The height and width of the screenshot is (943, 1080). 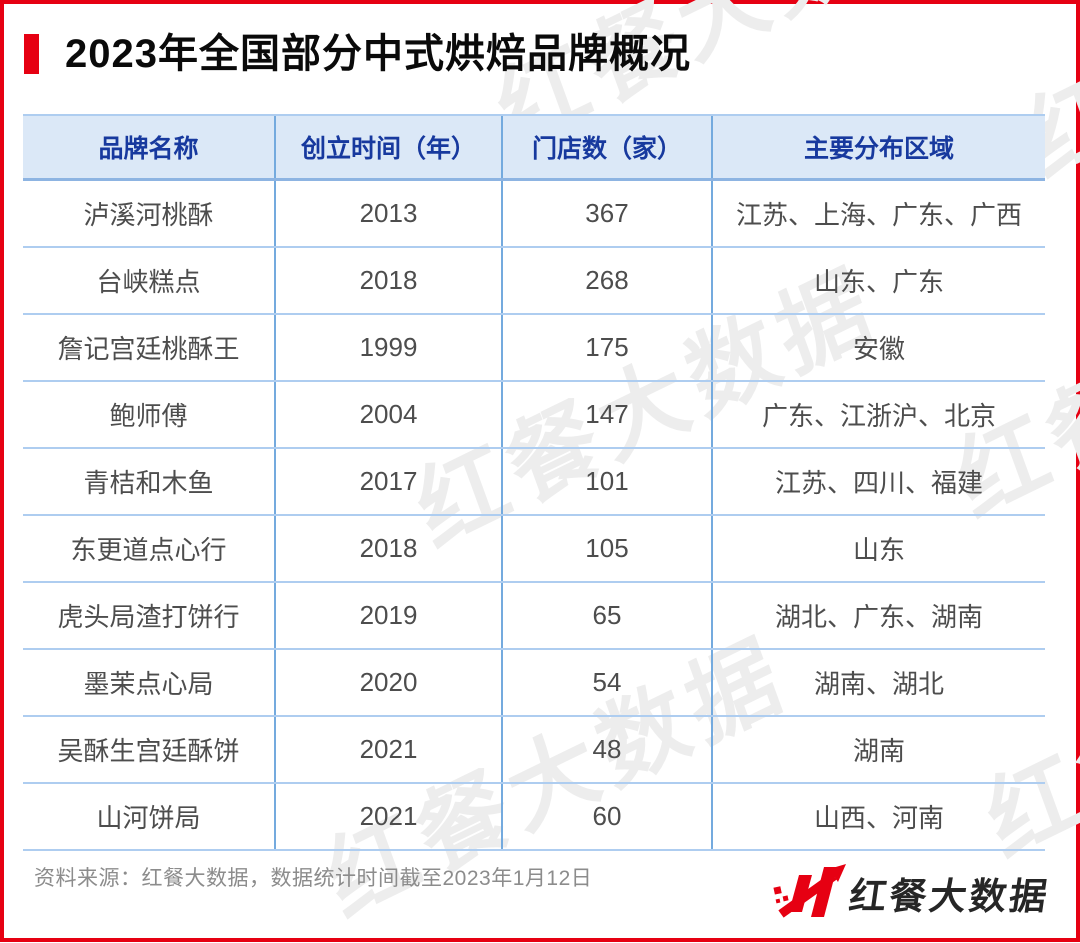 I want to click on title-accent-bar, so click(x=31, y=54).